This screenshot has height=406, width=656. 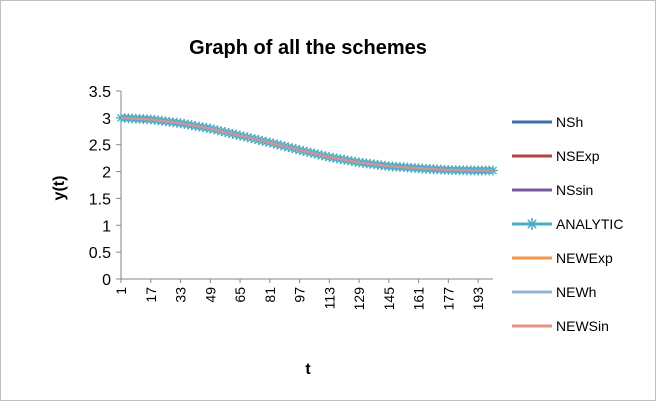 I want to click on y-tick-label: 3, so click(x=106, y=119).